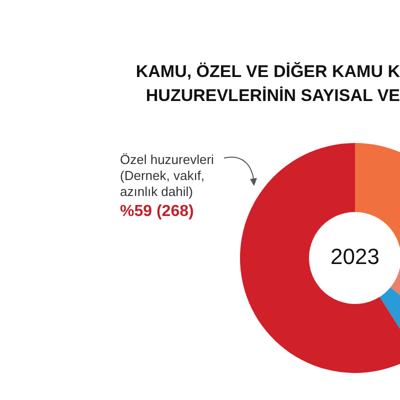 Image resolution: width=400 pixels, height=400 pixels. Describe the element at coordinates (157, 212) in the screenshot. I see `data-label: %59 (268)` at that location.